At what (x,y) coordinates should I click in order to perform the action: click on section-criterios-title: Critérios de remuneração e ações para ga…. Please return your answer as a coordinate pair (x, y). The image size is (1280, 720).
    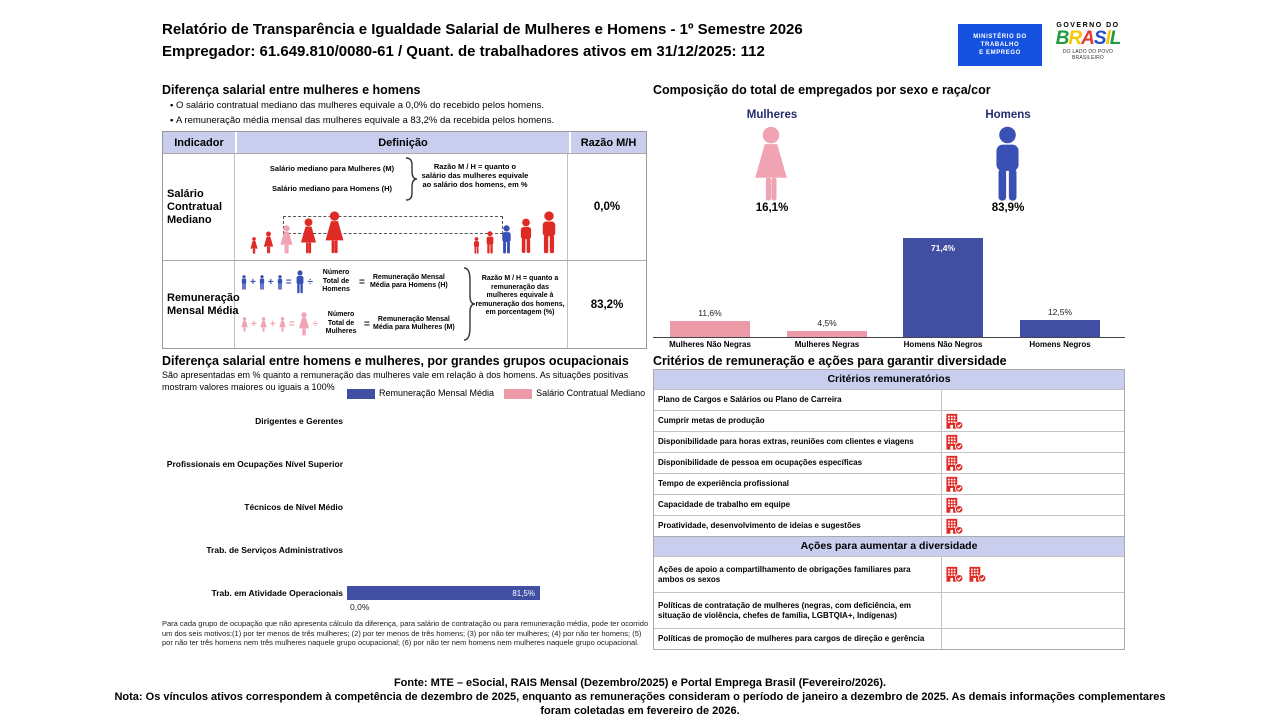
    Looking at the image, I should click on (830, 361).